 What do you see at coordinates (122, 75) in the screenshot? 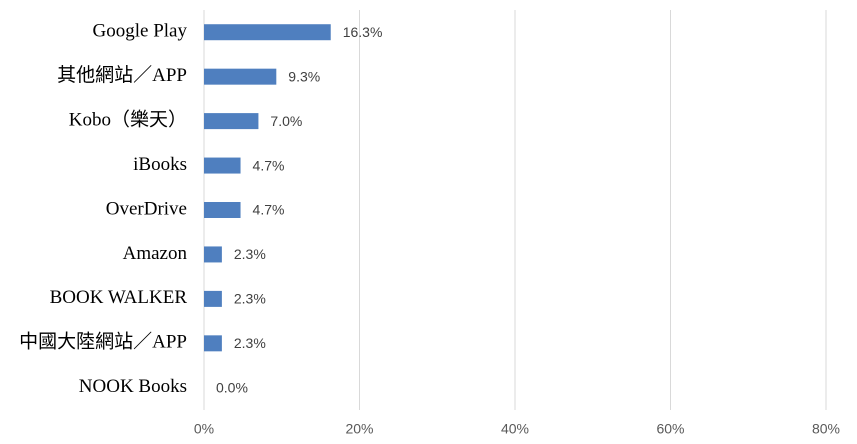
I see `y-tick-label: 其他網站／APP` at bounding box center [122, 75].